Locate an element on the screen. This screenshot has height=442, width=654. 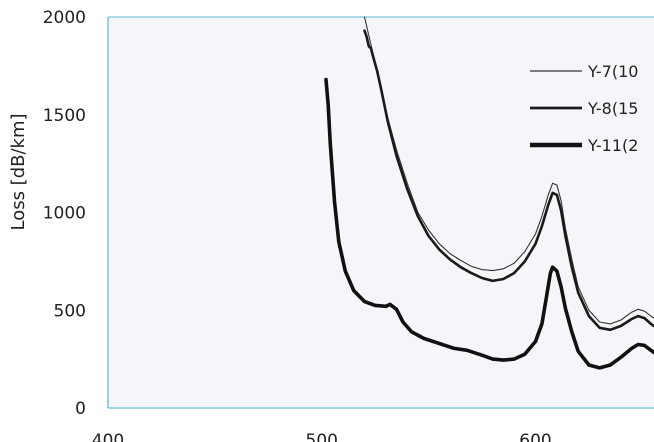
y-tick-label: 1500 is located at coordinates (64, 116).